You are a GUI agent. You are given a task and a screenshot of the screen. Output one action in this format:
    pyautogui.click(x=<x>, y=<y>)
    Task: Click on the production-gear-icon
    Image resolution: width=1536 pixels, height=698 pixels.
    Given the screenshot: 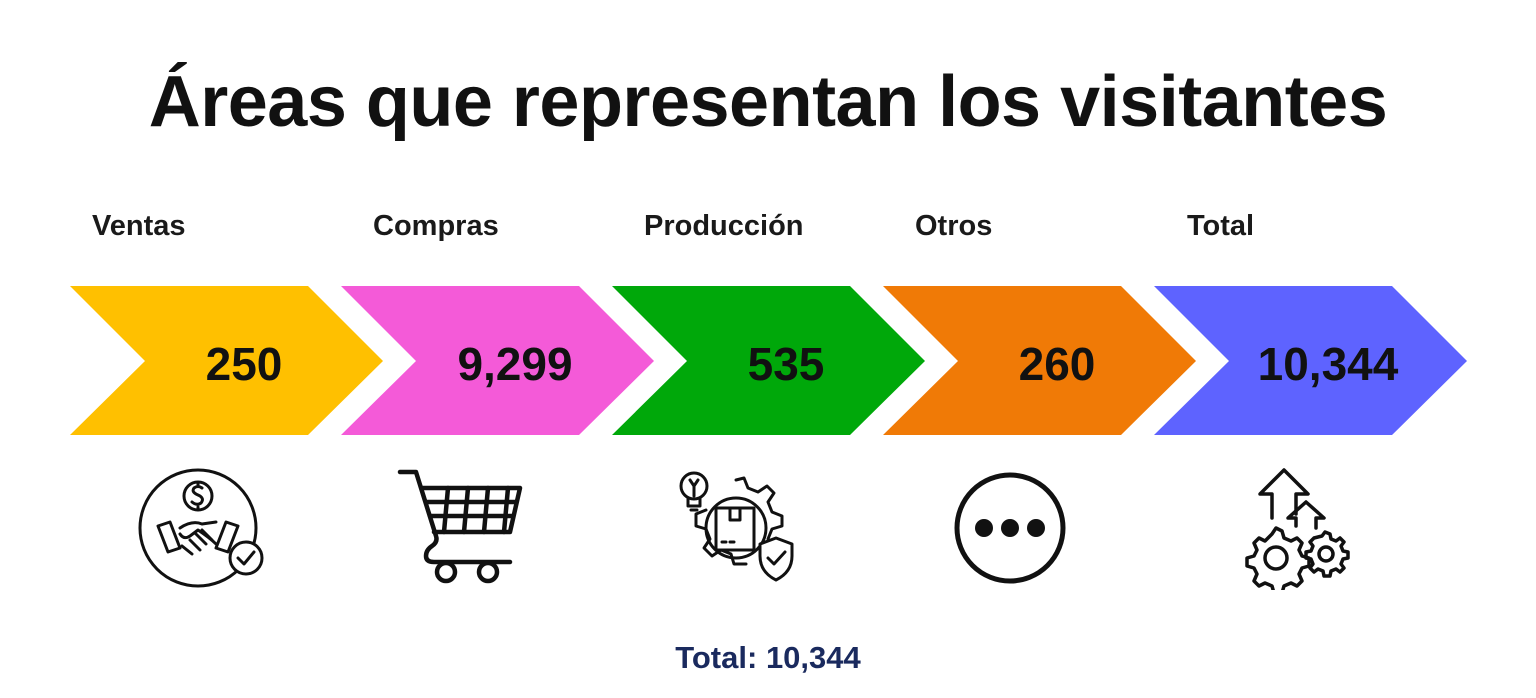 What is the action you would take?
    pyautogui.click(x=736, y=526)
    